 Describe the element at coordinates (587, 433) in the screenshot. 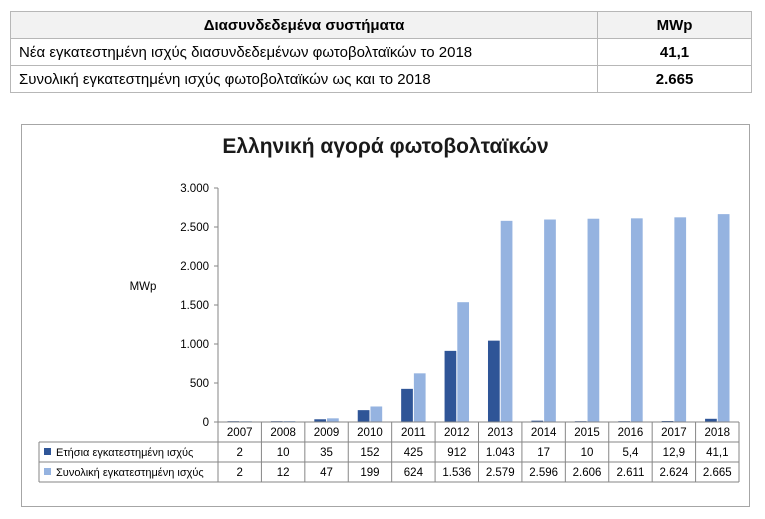

I see `x-tick-label: 2015` at that location.